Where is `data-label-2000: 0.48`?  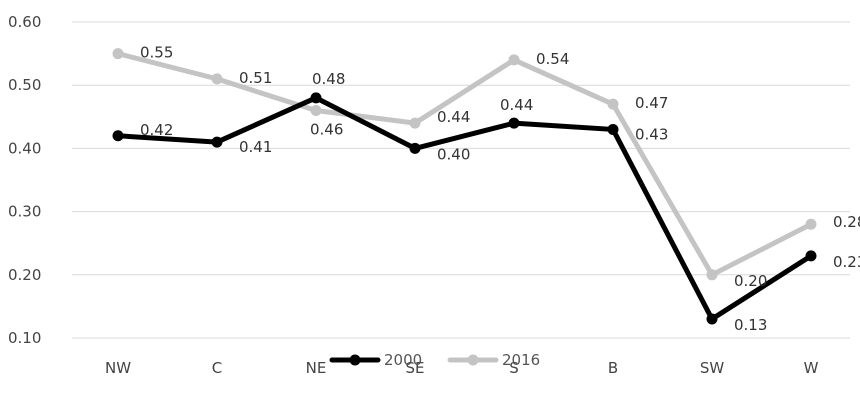 data-label-2000: 0.48 is located at coordinates (328, 79).